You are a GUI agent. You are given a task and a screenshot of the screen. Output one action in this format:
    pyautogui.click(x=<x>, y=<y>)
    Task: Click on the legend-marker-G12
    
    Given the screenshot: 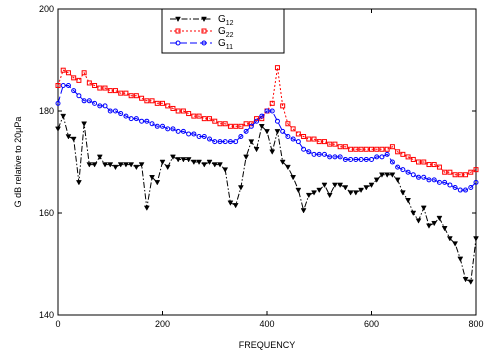 What is the action you would take?
    pyautogui.click(x=178, y=19)
    